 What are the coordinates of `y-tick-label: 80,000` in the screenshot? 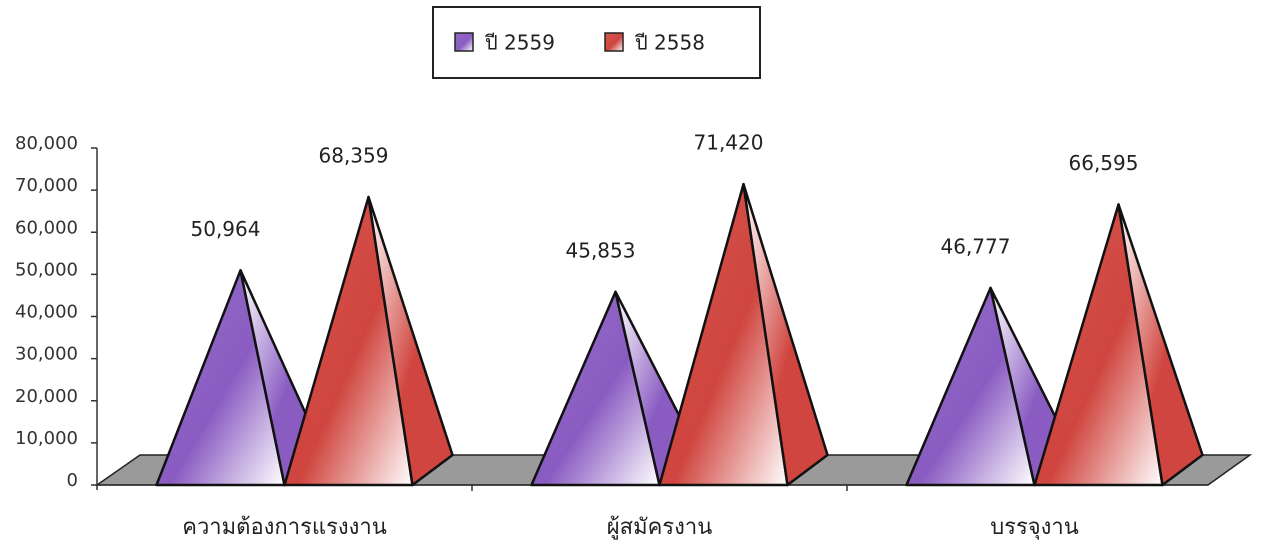 It's located at (46, 143).